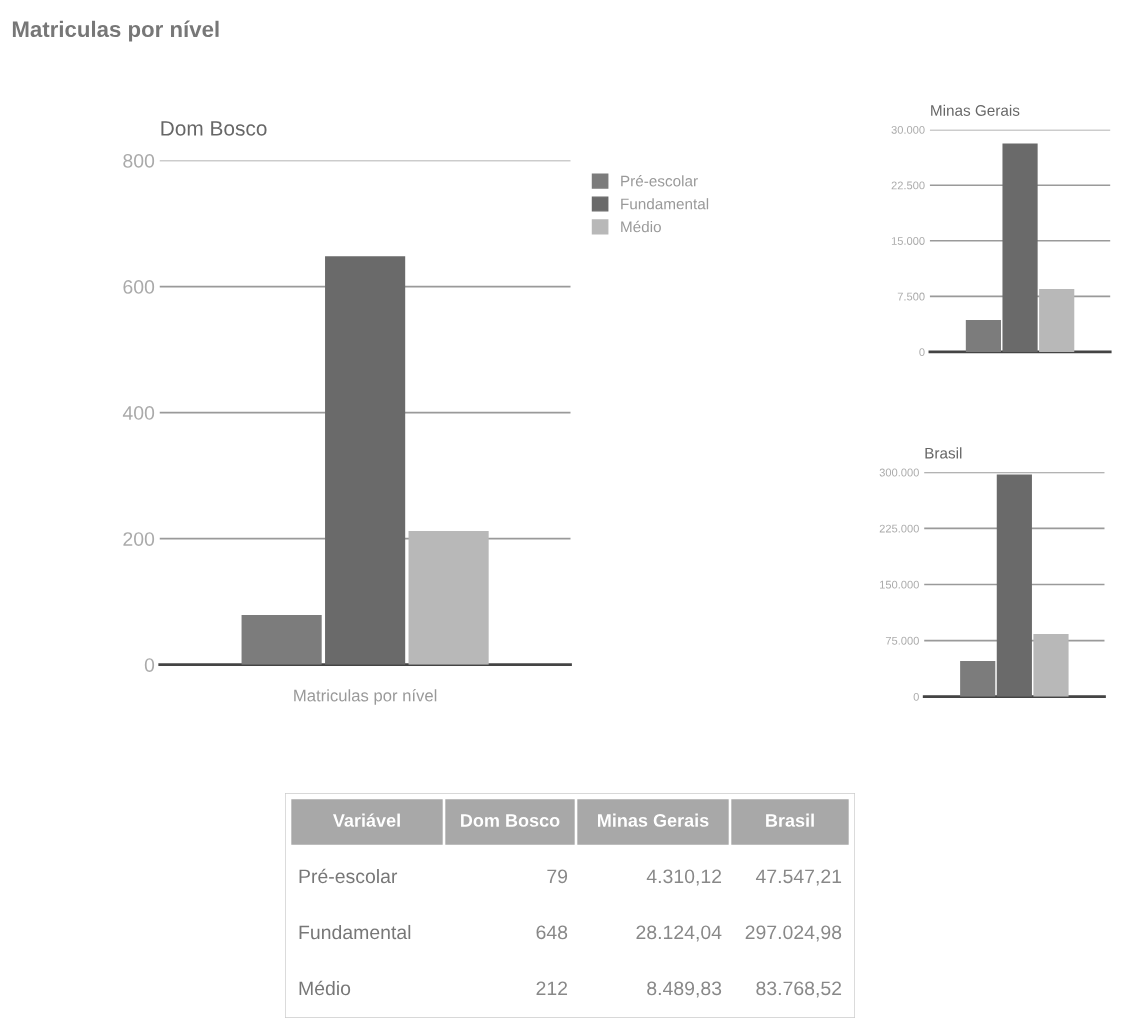 The height and width of the screenshot is (1029, 1141). Describe the element at coordinates (899, 528) in the screenshot. I see `y-tick-label: 225.000` at that location.